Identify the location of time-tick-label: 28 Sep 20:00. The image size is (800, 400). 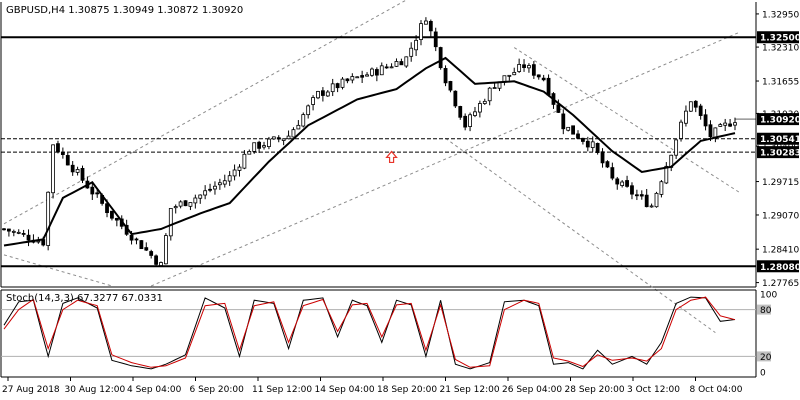
(595, 390).